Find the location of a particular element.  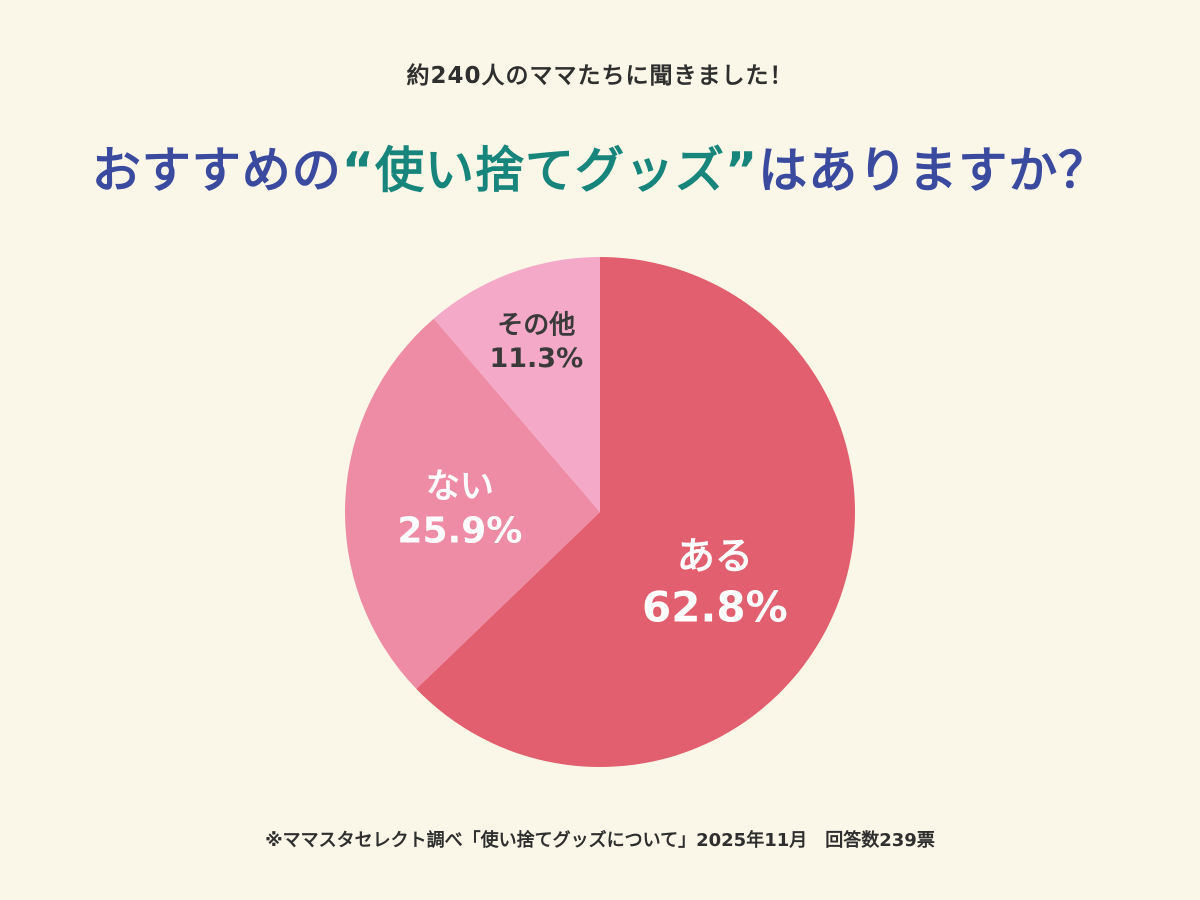

title-prefix: おすすめの is located at coordinates (216, 170).